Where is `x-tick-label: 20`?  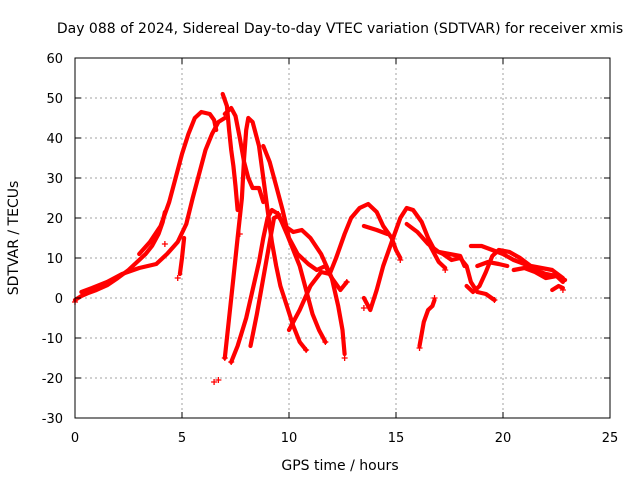 x-tick-label: 20 is located at coordinates (503, 438).